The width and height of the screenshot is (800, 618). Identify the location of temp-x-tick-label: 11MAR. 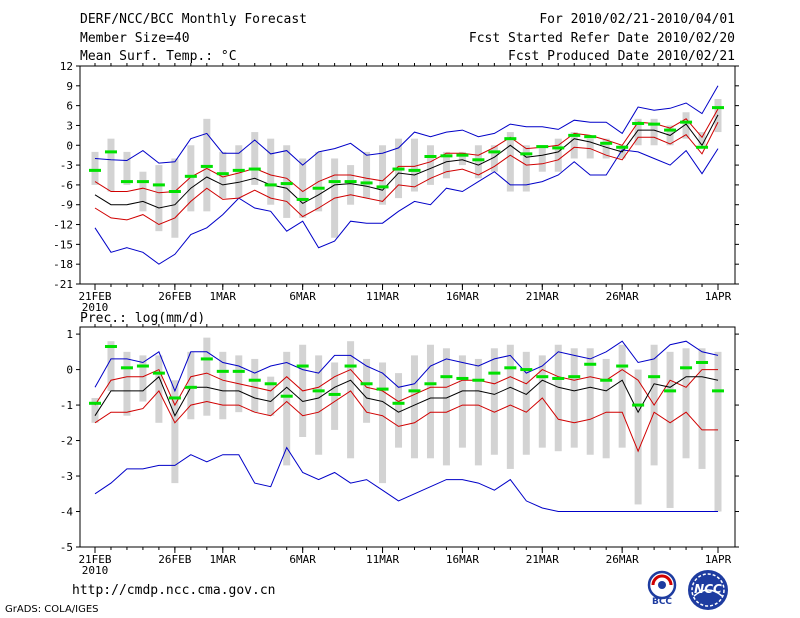
(382, 296).